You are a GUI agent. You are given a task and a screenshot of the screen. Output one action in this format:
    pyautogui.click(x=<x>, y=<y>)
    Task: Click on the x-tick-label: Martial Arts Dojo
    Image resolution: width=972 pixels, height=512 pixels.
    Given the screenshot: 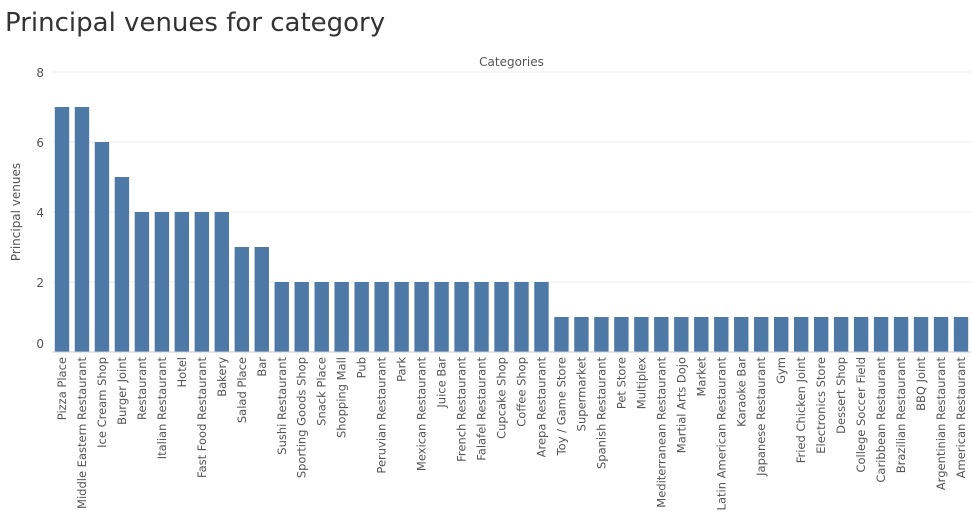 What is the action you would take?
    pyautogui.click(x=681, y=405)
    